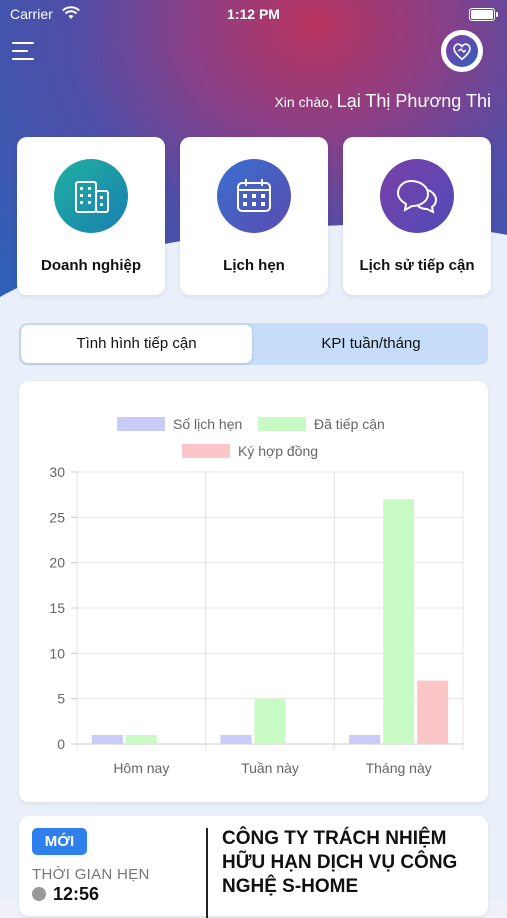 Image resolution: width=507 pixels, height=918 pixels. I want to click on status-clock: 1:12 PM, so click(253, 14).